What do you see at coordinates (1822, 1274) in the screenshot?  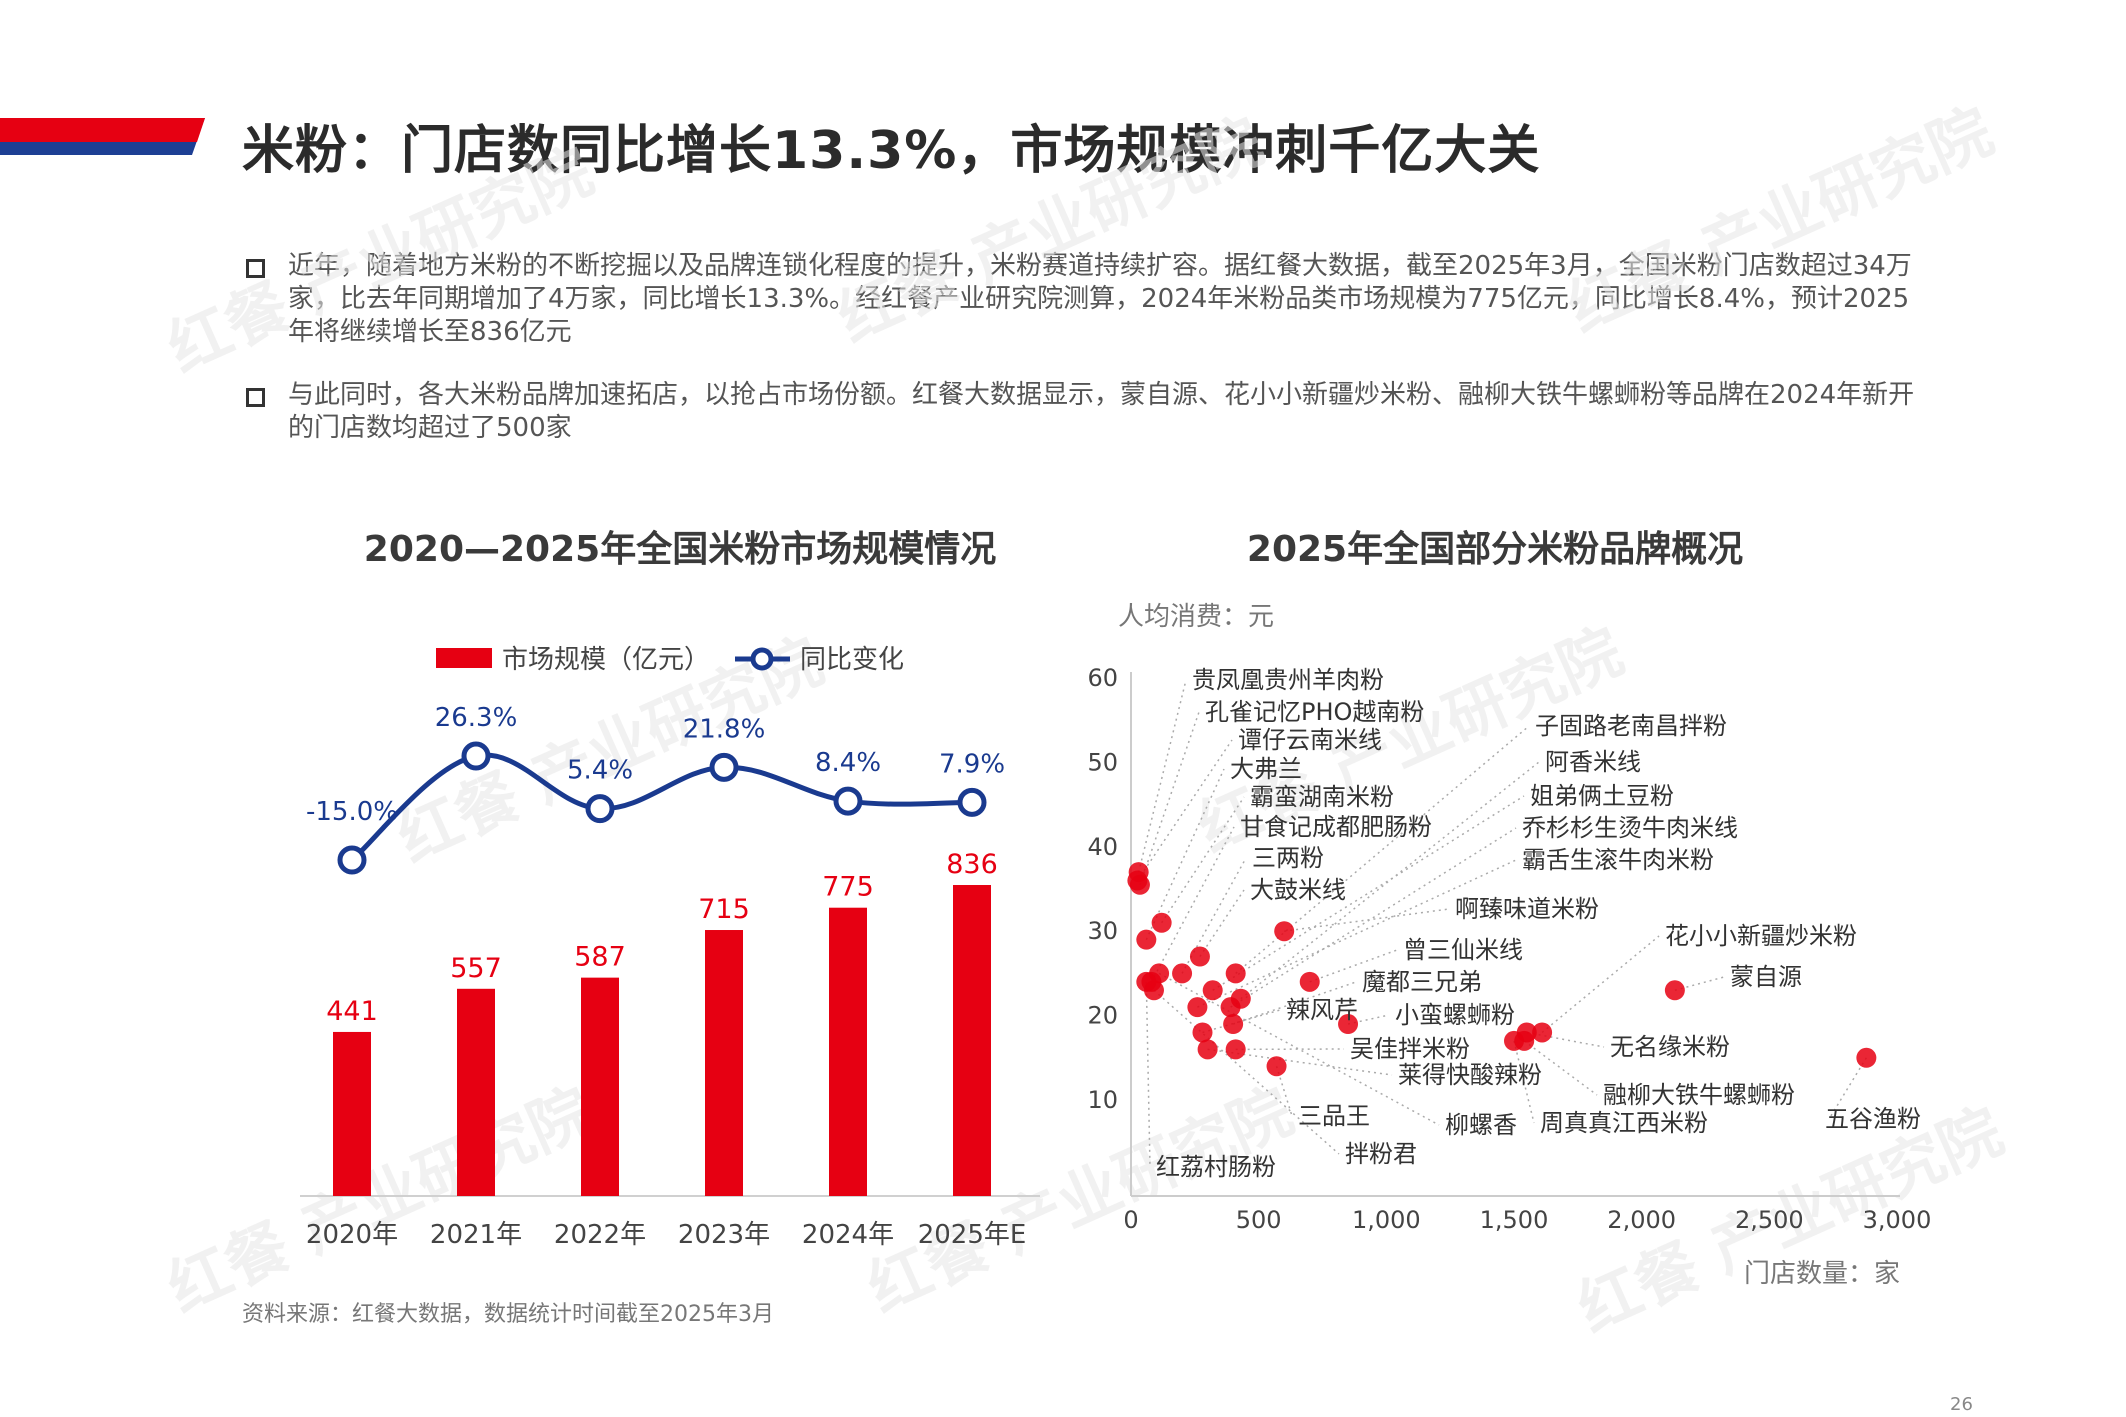 I see `x-axis-label: 门店数量：家` at bounding box center [1822, 1274].